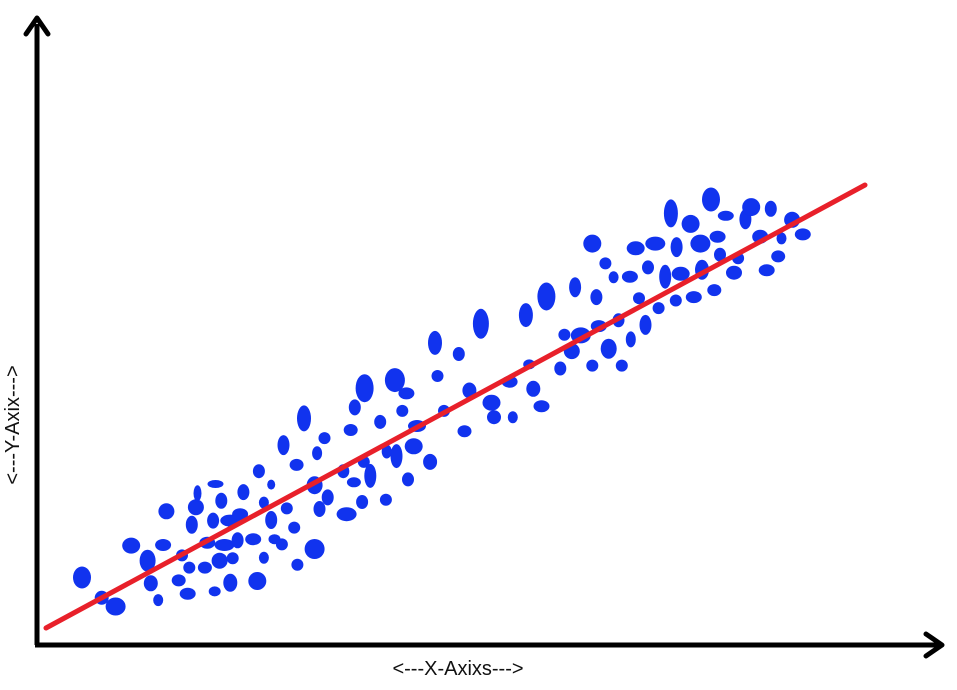 The height and width of the screenshot is (690, 957). What do you see at coordinates (13, 424) in the screenshot?
I see `y-axis-title: <---Y-Axix--->` at bounding box center [13, 424].